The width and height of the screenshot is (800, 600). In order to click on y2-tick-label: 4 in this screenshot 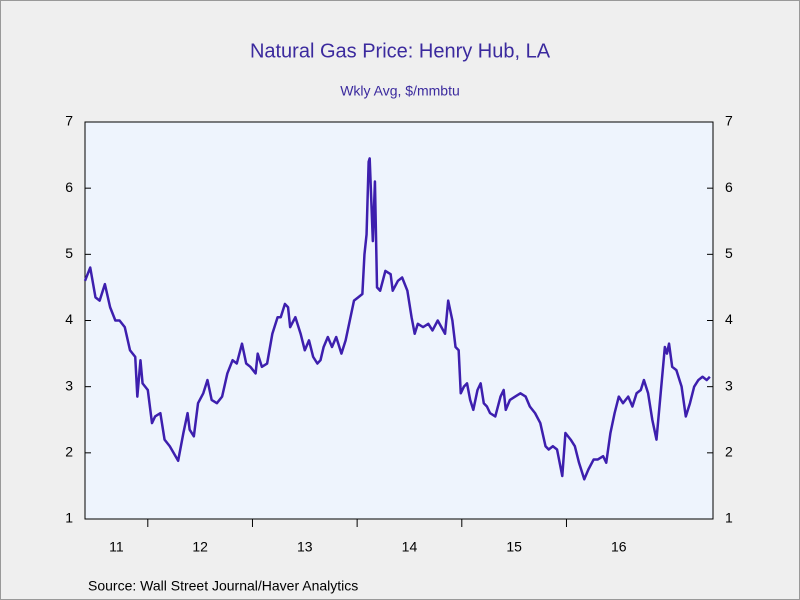, I will do `click(729, 319)`.